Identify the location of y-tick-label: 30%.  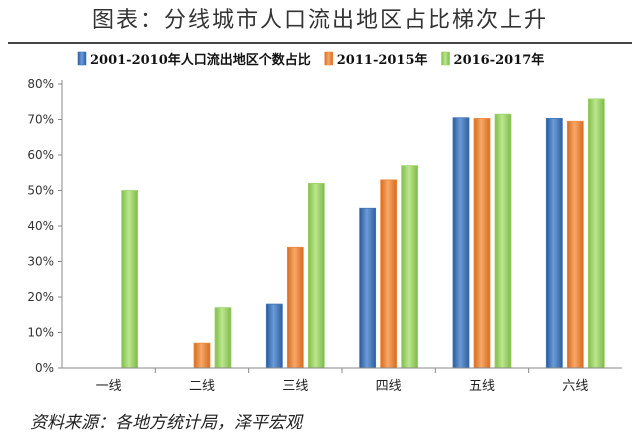
(40, 262).